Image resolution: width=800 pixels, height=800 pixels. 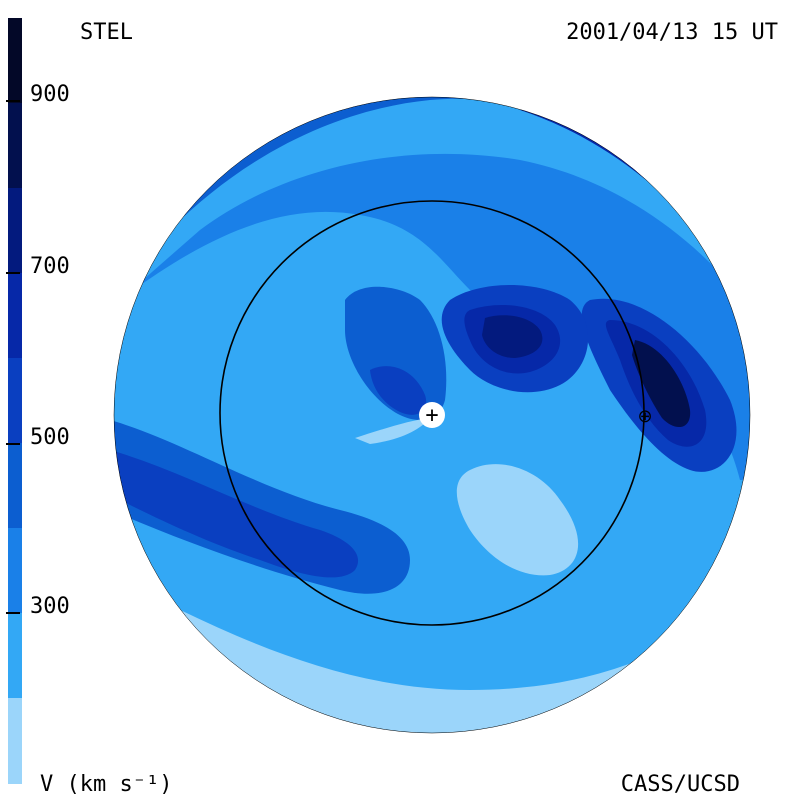 What do you see at coordinates (672, 32) in the screenshot?
I see `timestamp-label: 2001/04/13 15 UT` at bounding box center [672, 32].